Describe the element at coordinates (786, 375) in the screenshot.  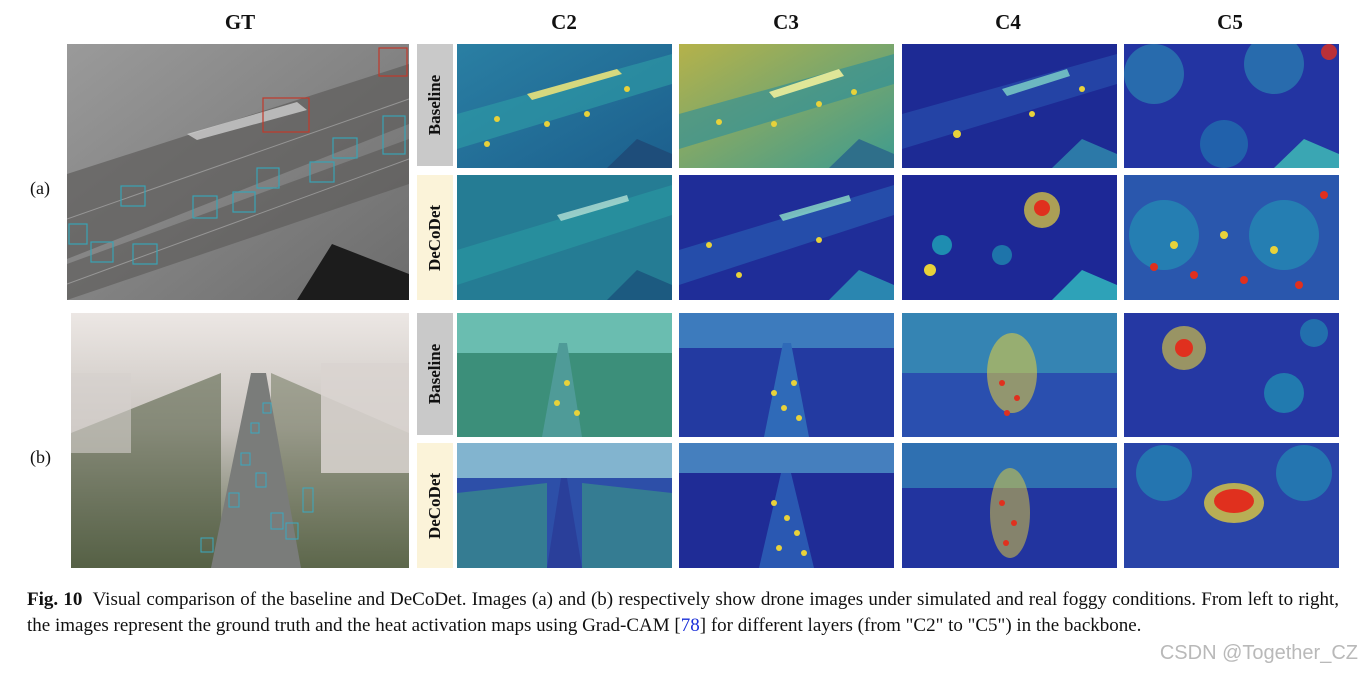
I see `heatmap-b-baseline-c3` at that location.